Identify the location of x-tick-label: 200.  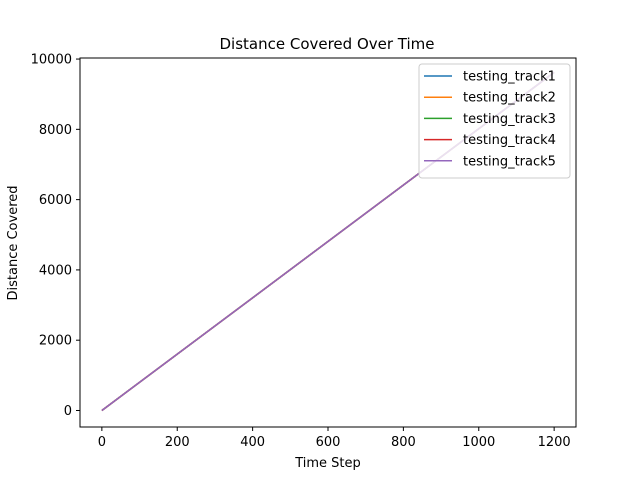
(177, 442).